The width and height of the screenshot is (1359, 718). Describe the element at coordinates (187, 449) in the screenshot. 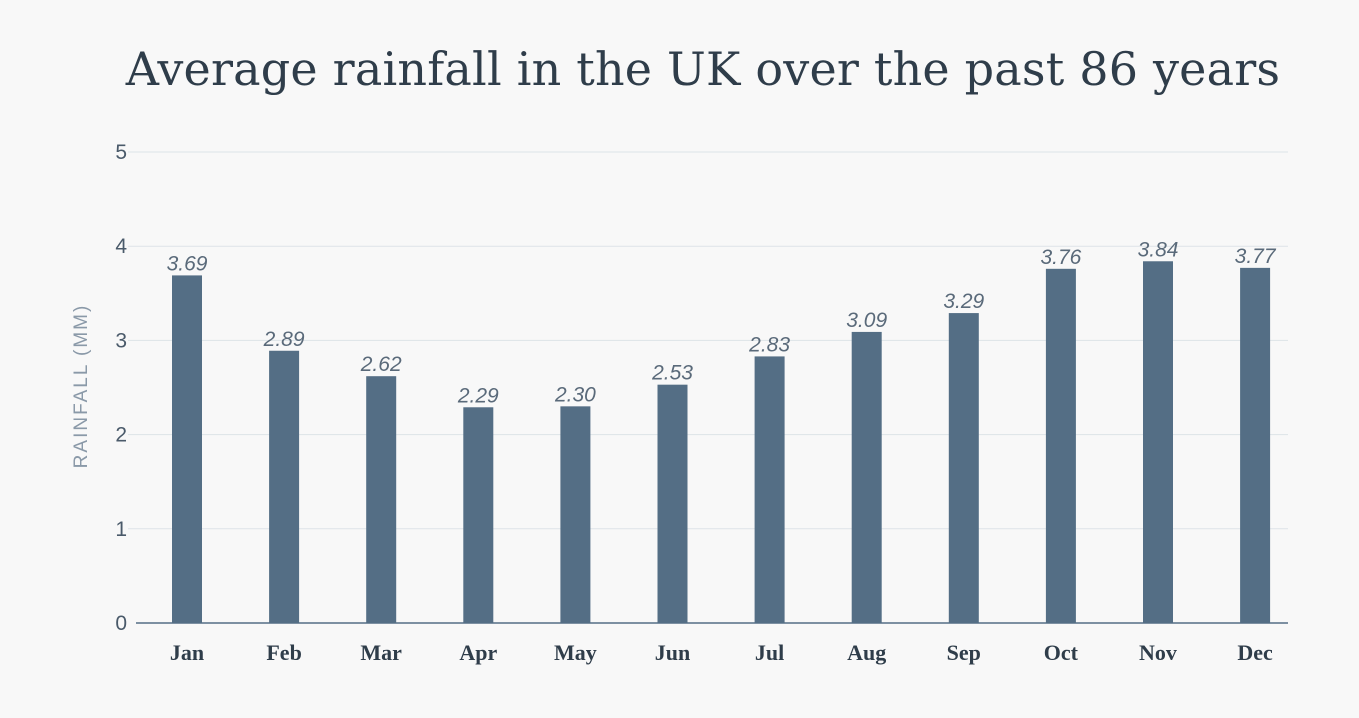

I see `bar-jan` at that location.